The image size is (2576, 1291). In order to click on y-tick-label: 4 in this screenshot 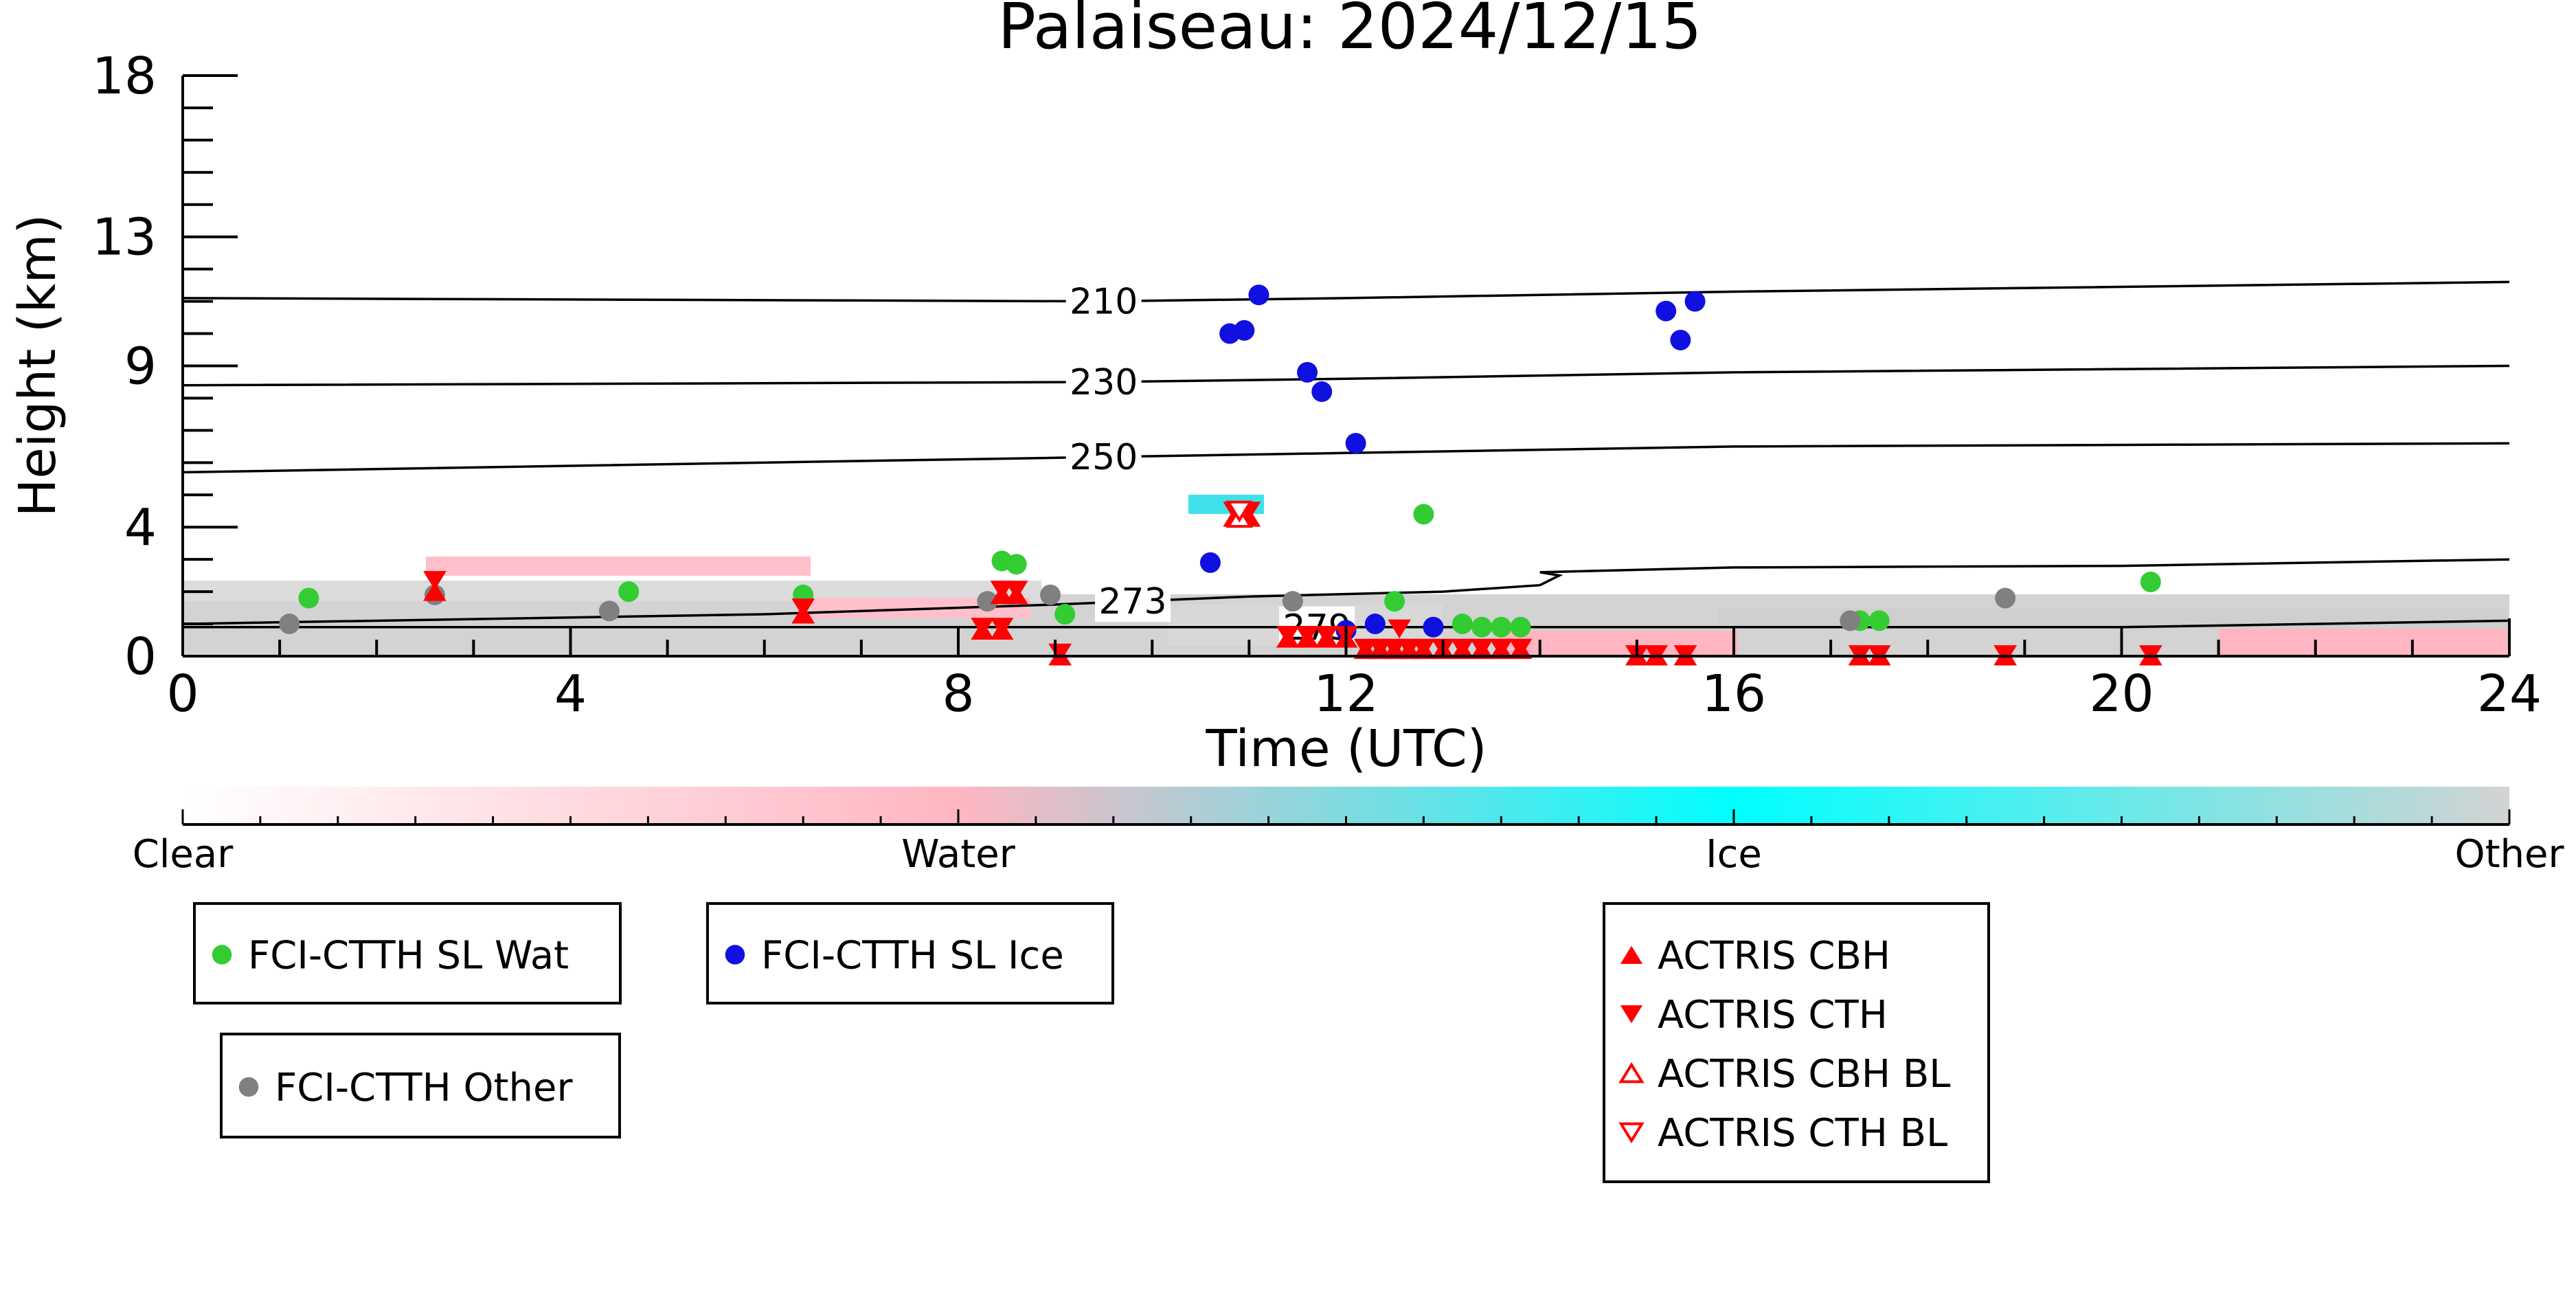, I will do `click(140, 527)`.